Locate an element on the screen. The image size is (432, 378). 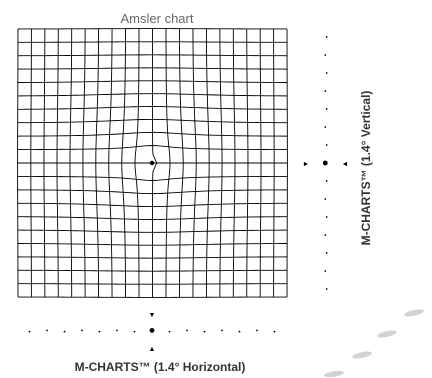
h-bottom-arrow: ▲ is located at coordinates (152, 349).